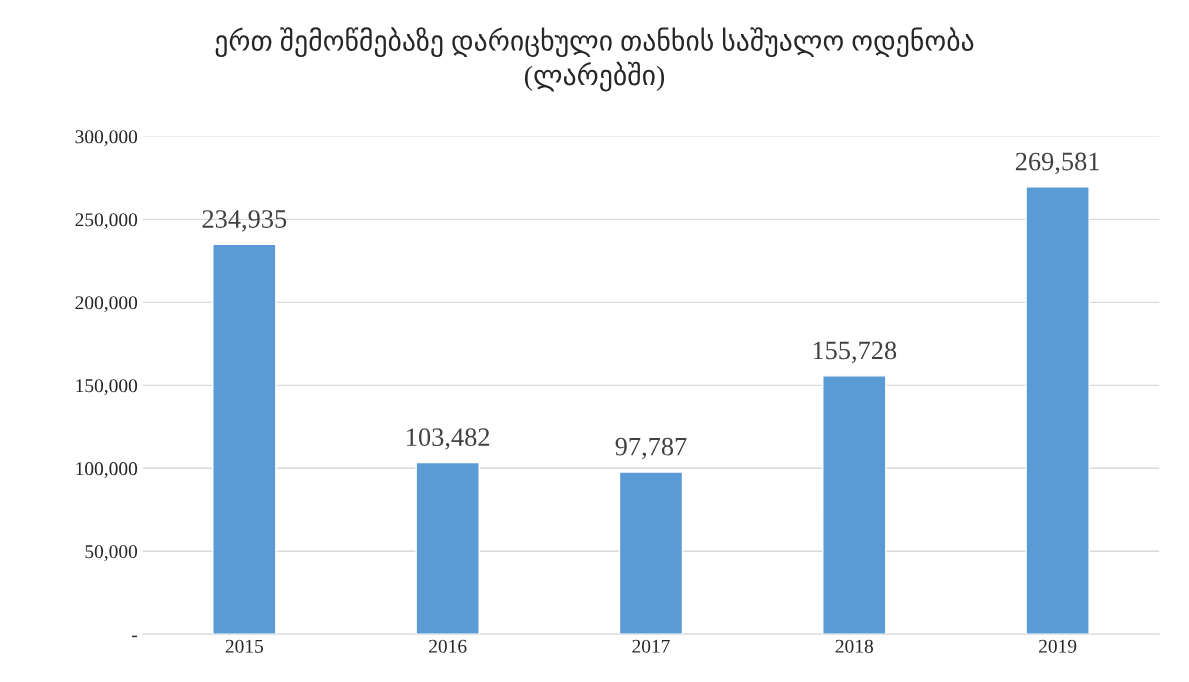  What do you see at coordinates (106, 304) in the screenshot?
I see `y-tick-label: 200,000` at bounding box center [106, 304].